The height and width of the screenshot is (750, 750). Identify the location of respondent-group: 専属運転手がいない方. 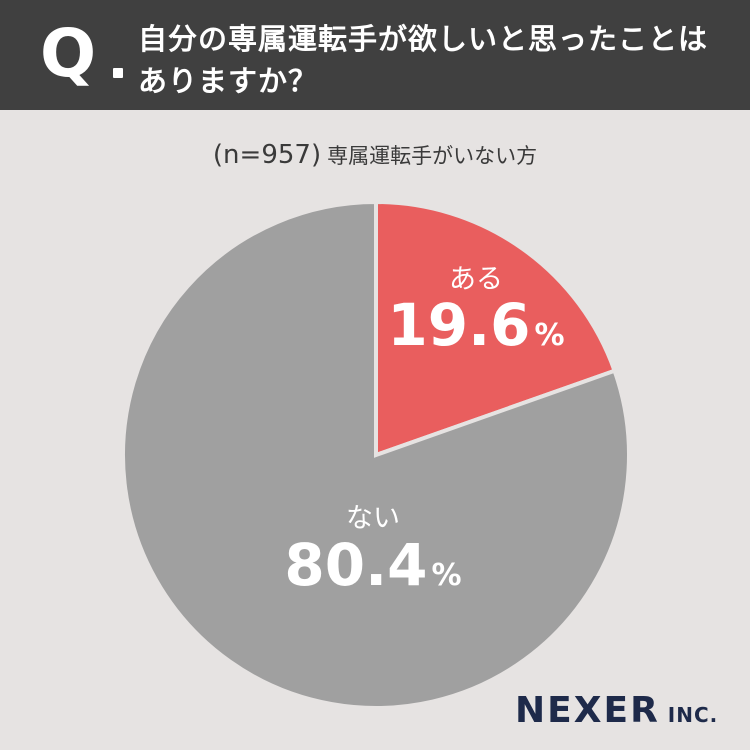
(432, 156).